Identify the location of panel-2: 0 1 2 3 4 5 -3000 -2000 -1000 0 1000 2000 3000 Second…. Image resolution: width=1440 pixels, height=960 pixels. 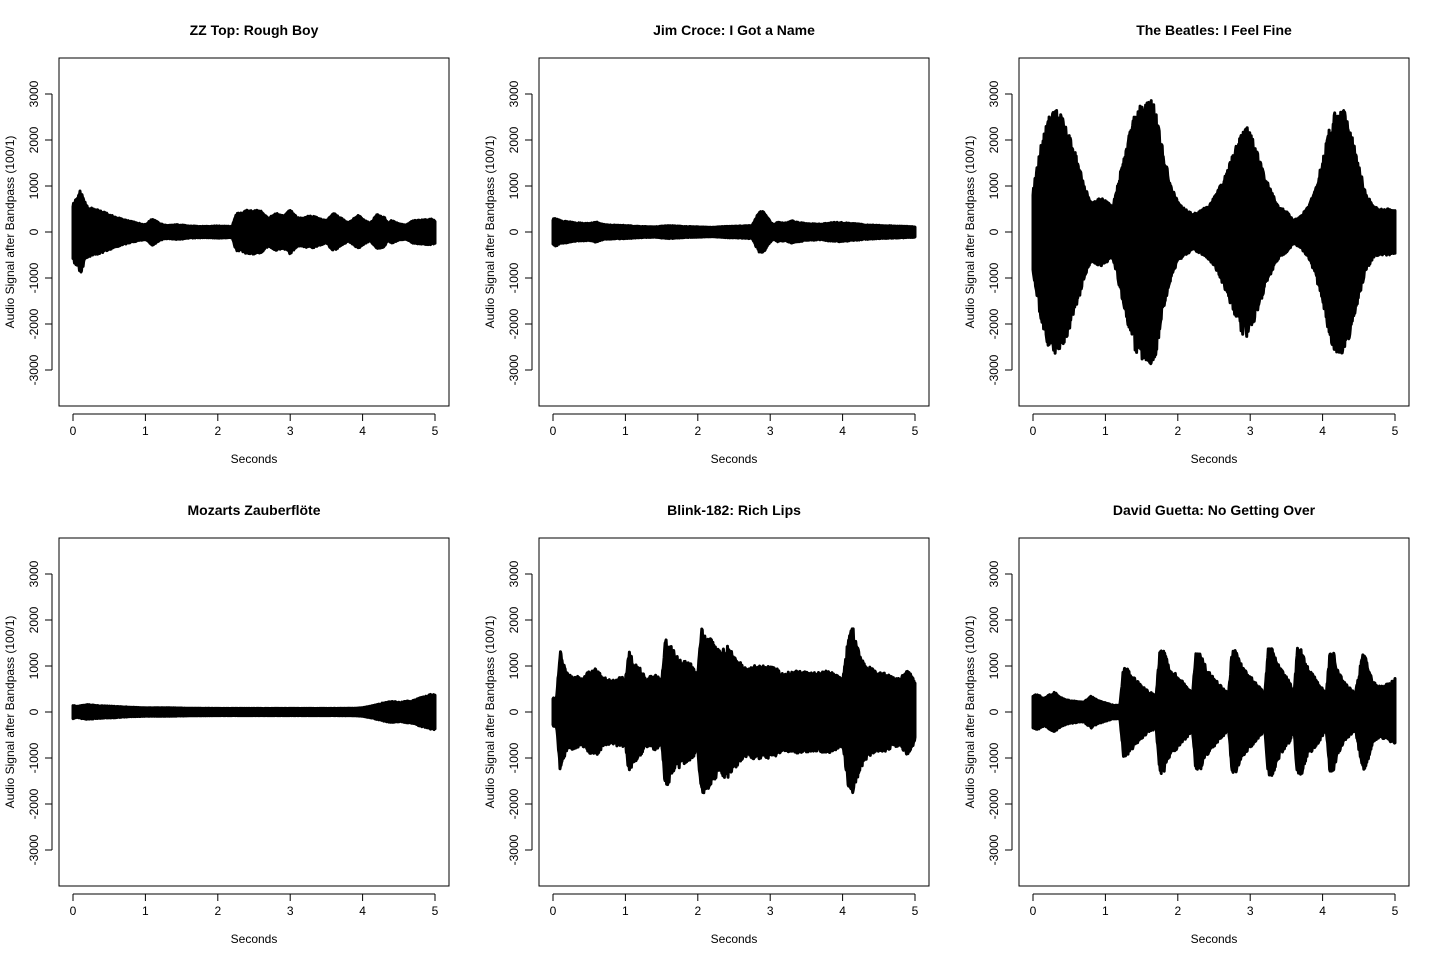
(706, 244).